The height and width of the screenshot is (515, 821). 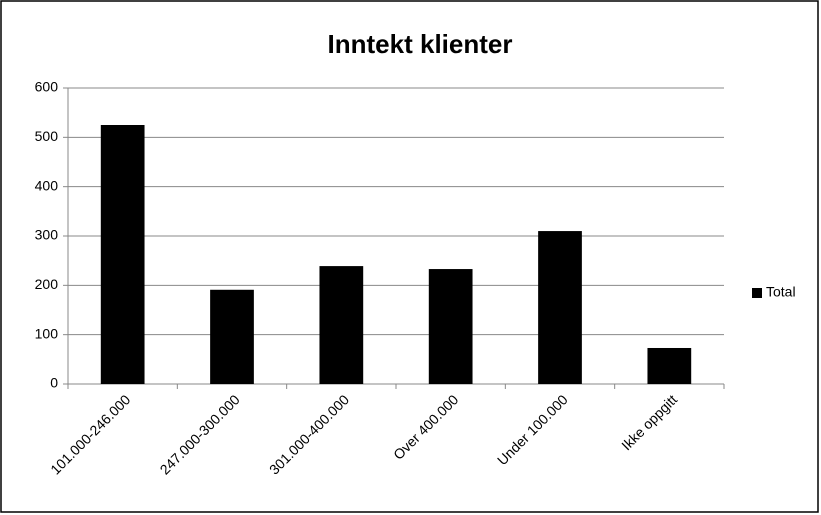 What do you see at coordinates (47, 235) in the screenshot?
I see `y-tick-label: 300` at bounding box center [47, 235].